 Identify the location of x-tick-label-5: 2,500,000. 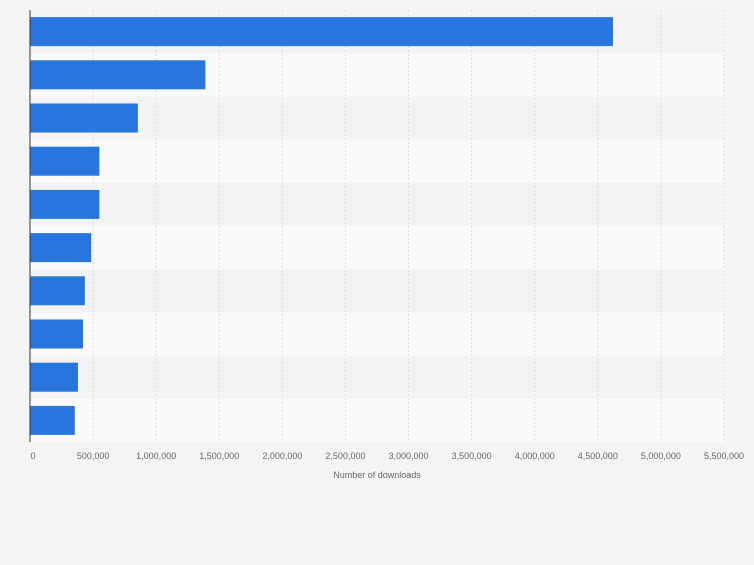
(345, 456).